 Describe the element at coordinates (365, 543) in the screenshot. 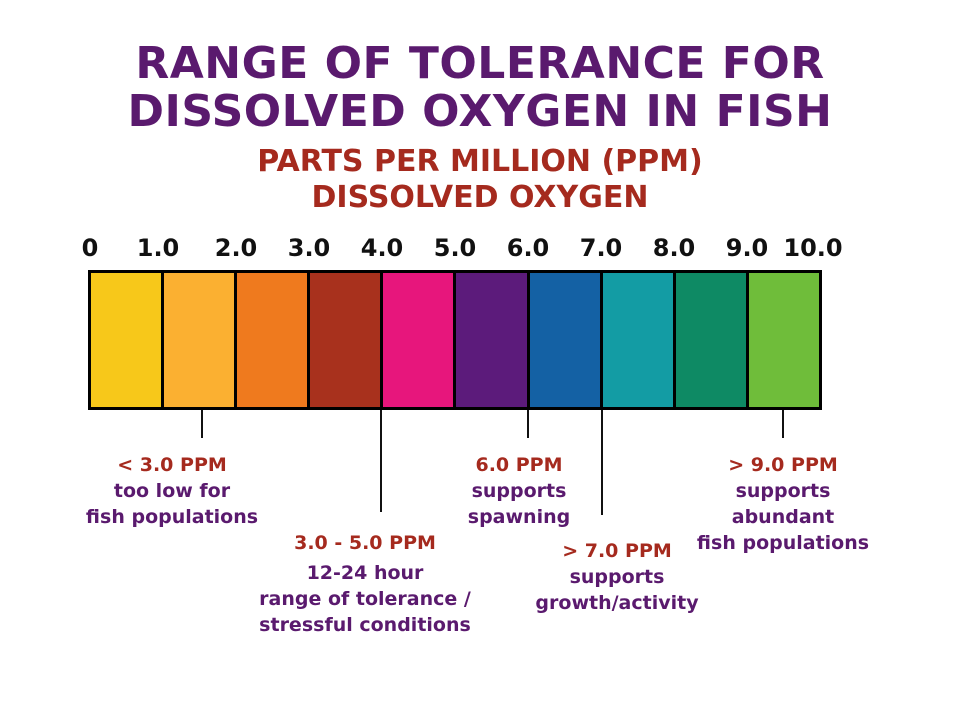

I see `annotation-ppm: 3.0 - 5.0 PPM` at that location.